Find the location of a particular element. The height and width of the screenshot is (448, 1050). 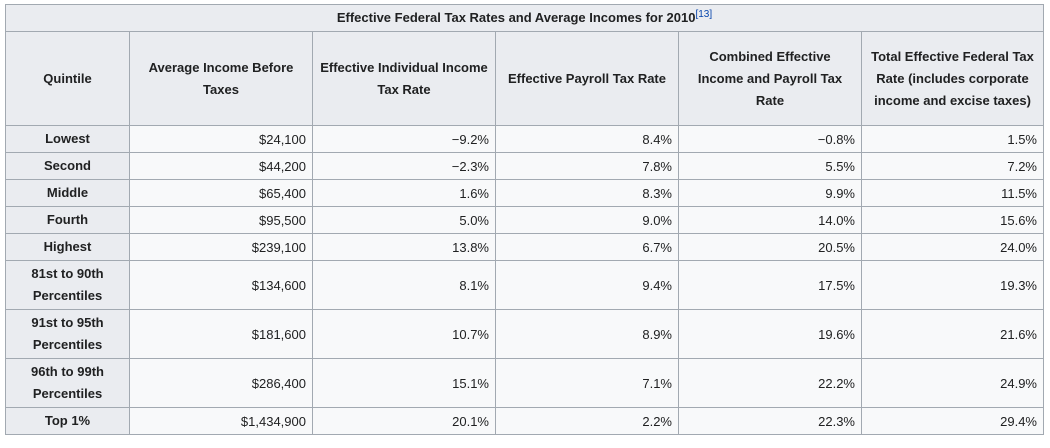

table-row: Lowest $24,100 −9.2% 8.4% −0.8% 1.5% is located at coordinates (524, 139).